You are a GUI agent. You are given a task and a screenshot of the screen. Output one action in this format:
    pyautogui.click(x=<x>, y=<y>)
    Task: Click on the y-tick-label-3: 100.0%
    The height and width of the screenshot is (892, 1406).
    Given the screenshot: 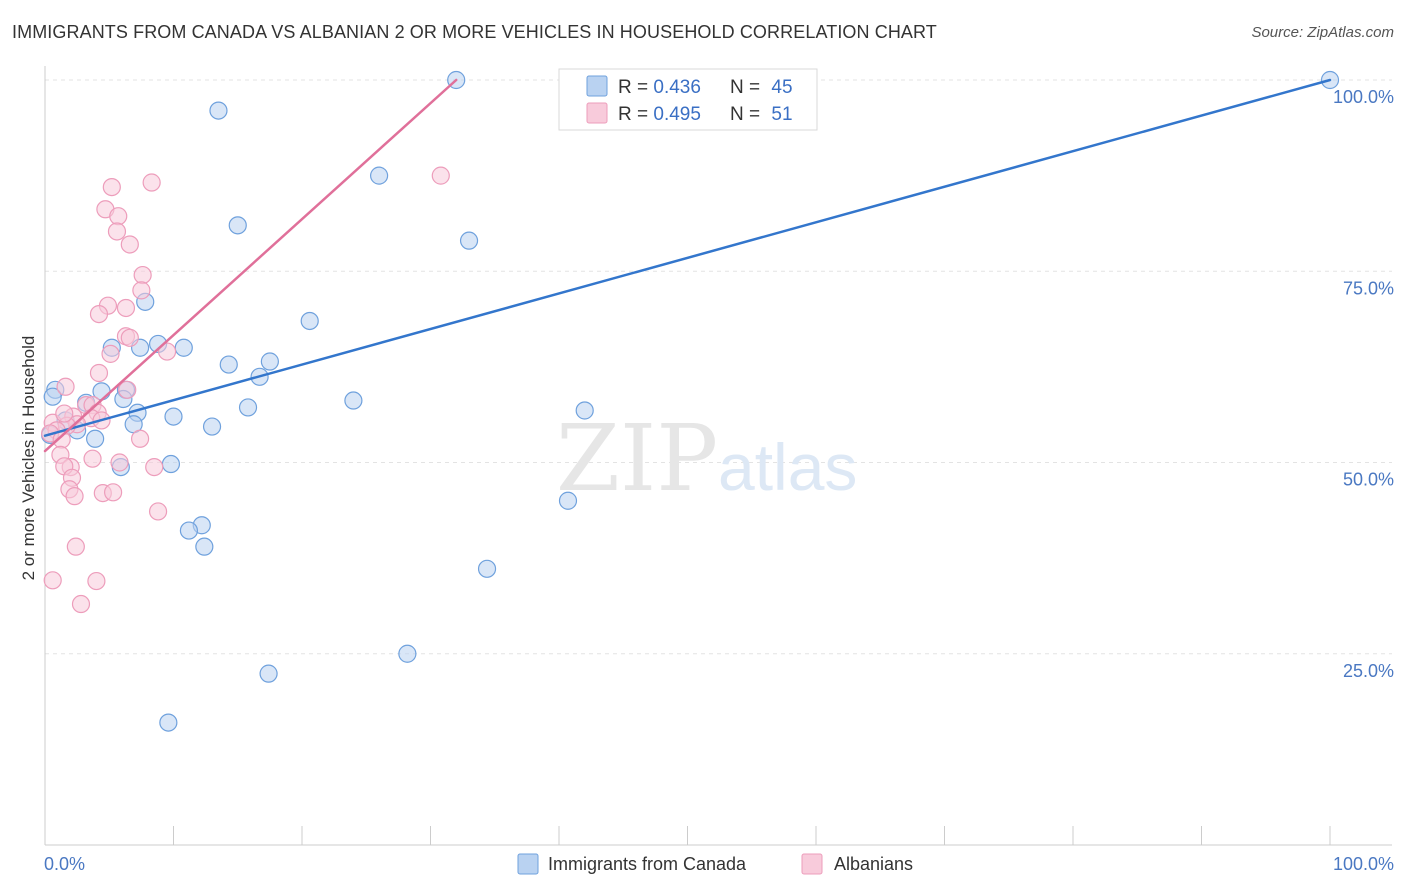 What is the action you would take?
    pyautogui.click(x=1363, y=97)
    